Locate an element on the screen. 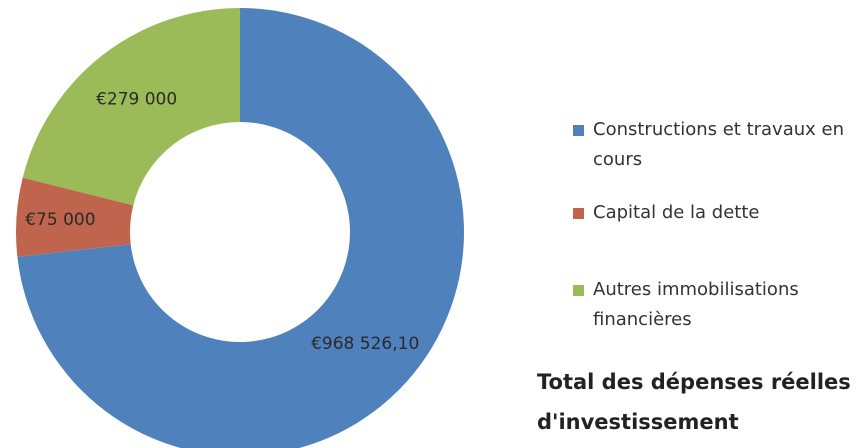 The image size is (865, 448). legend-item: Constructions et travaux en cours is located at coordinates (718, 145).